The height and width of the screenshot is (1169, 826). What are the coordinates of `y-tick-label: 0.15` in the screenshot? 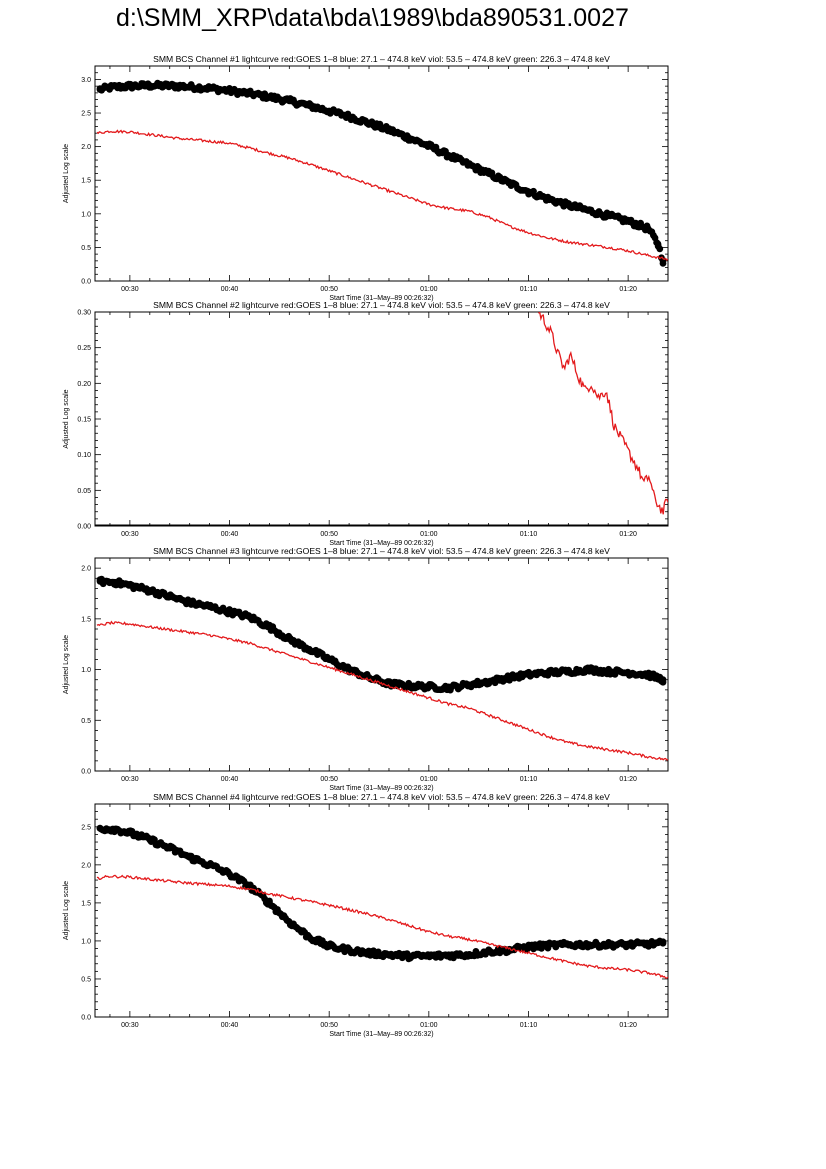 It's located at (84, 420).